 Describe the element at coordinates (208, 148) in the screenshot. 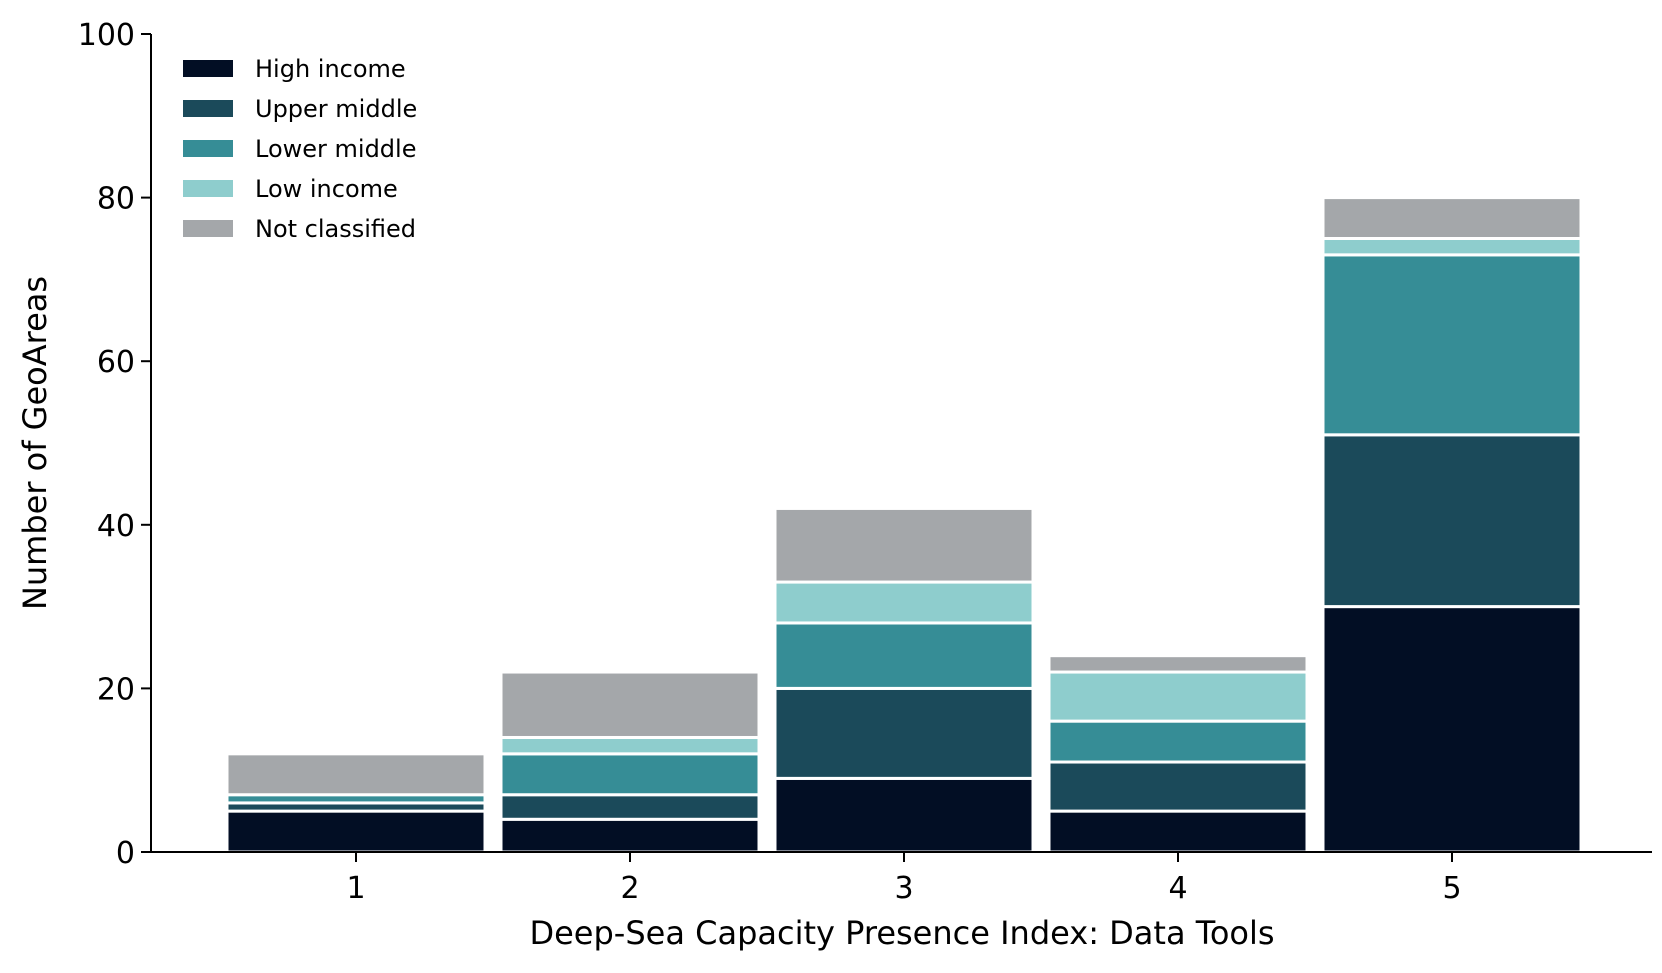

I see `legend-swatch-lower-middle` at that location.